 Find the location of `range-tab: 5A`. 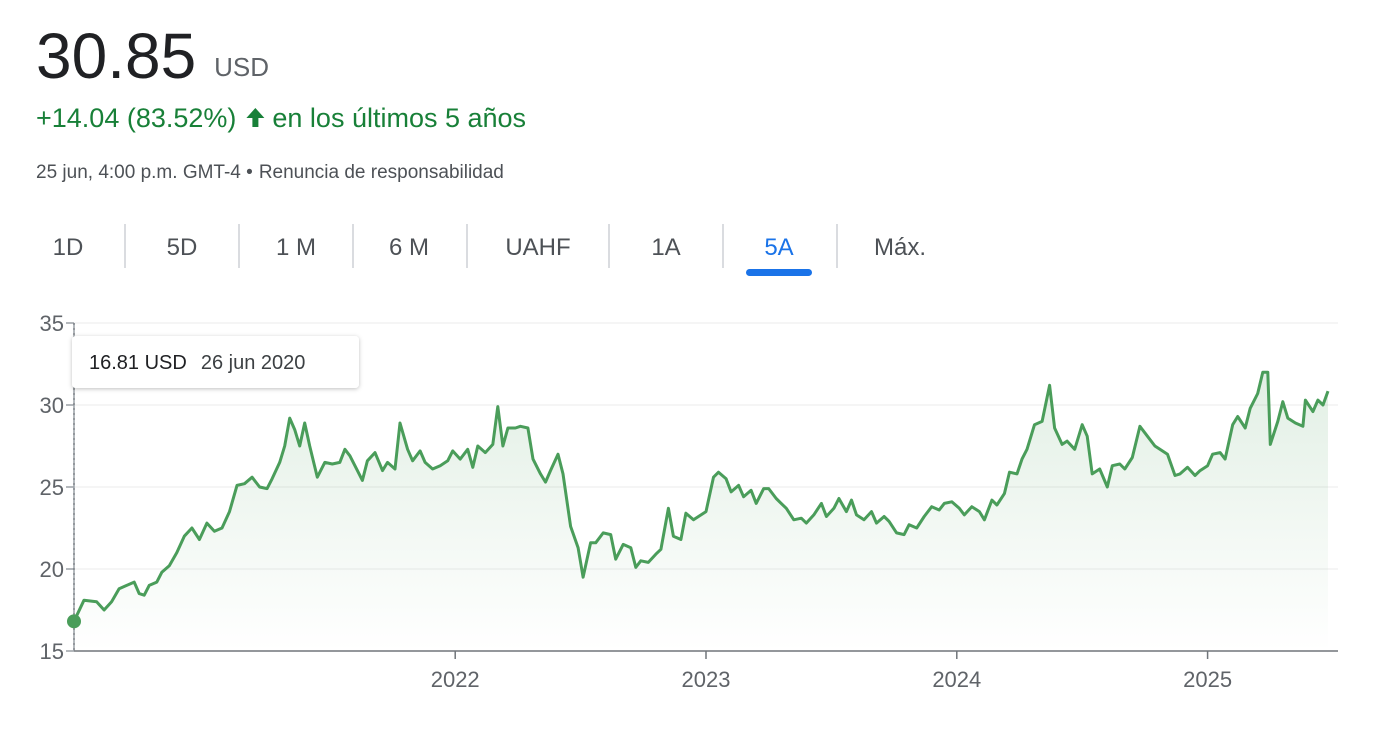

range-tab: 5A is located at coordinates (778, 247).